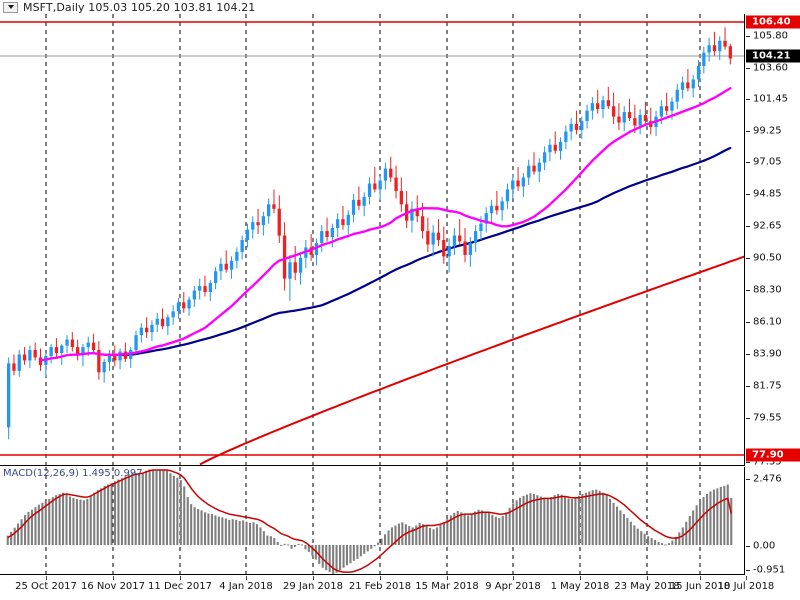 This screenshot has height=600, width=800. What do you see at coordinates (773, 455) in the screenshot?
I see `price-scale-badge-red: 77.90` at bounding box center [773, 455].